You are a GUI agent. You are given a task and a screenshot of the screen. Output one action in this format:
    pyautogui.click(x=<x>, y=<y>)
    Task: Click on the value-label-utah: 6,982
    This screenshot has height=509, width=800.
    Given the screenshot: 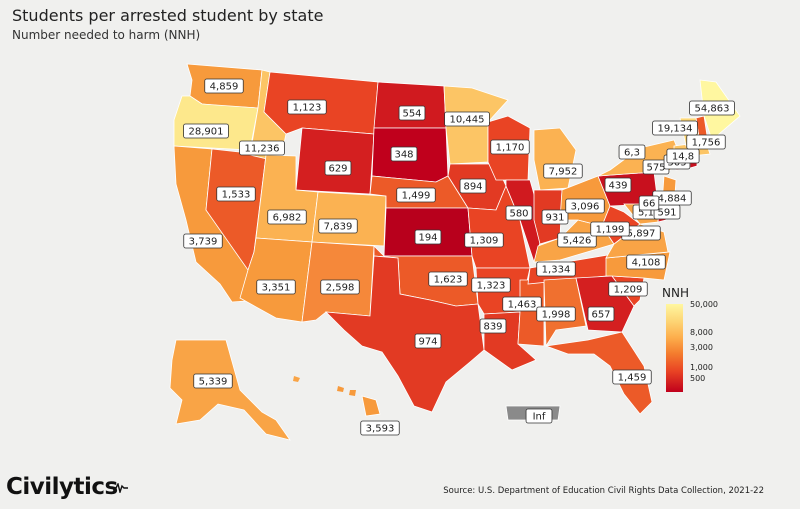 What is the action you would take?
    pyautogui.click(x=287, y=217)
    